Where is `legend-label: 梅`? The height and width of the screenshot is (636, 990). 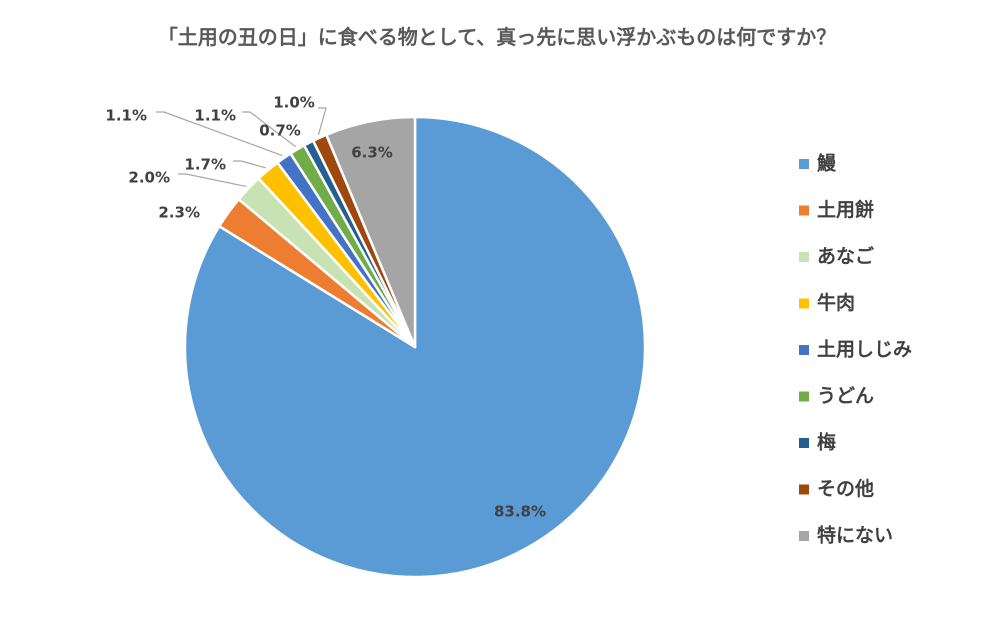
legend-label: 梅 is located at coordinates (826, 442).